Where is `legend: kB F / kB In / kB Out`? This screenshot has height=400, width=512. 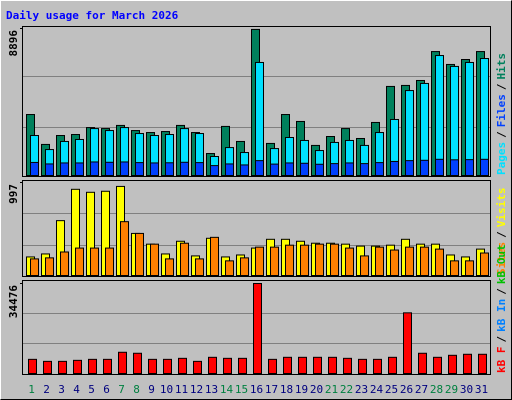
legend: kB F / kB In / kB Out is located at coordinates (501, 308).